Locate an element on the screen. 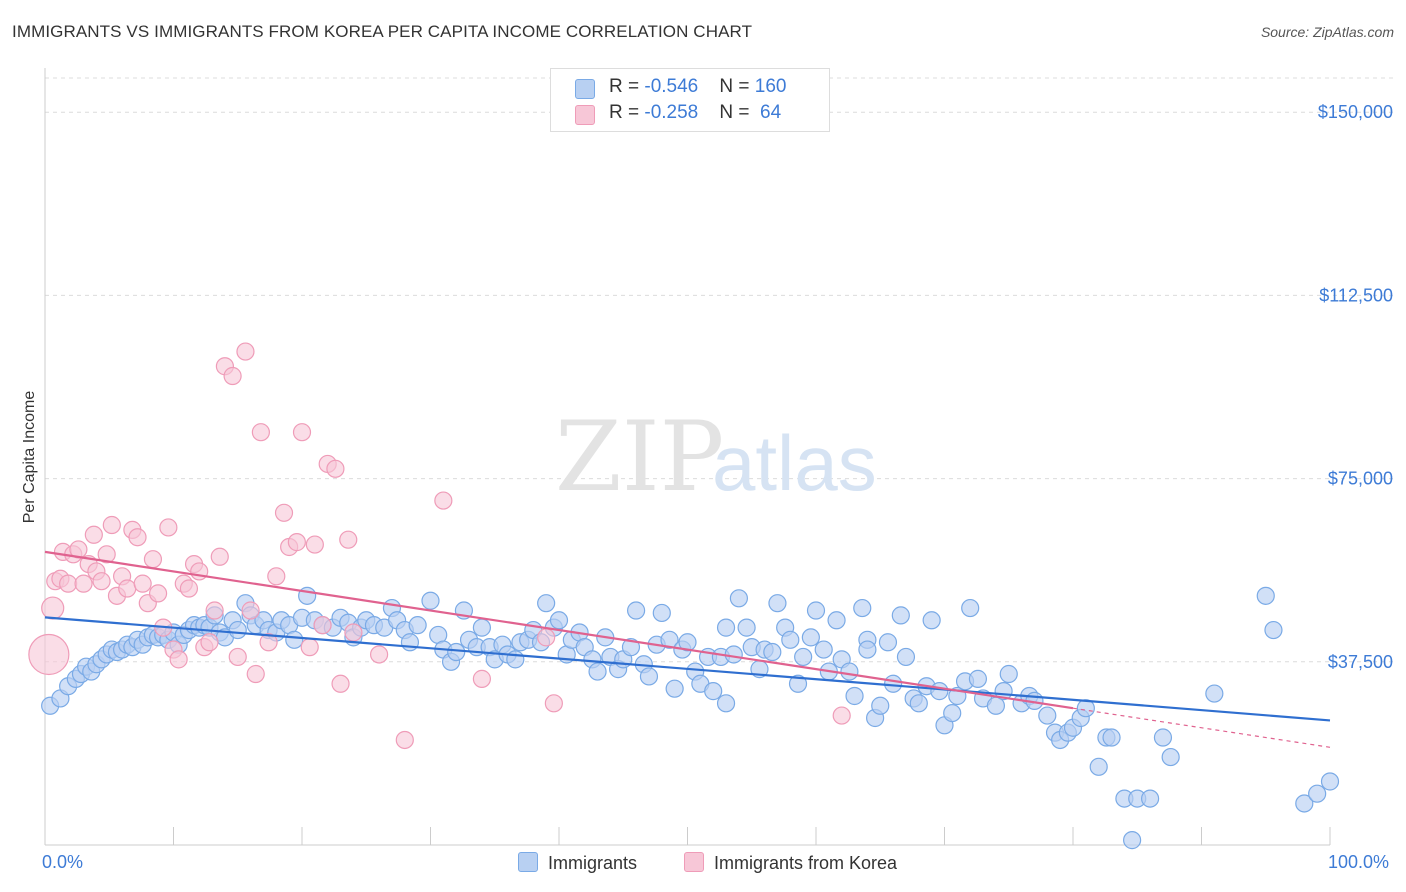  x-tick-label-max: 100.0% is located at coordinates (1359, 862).